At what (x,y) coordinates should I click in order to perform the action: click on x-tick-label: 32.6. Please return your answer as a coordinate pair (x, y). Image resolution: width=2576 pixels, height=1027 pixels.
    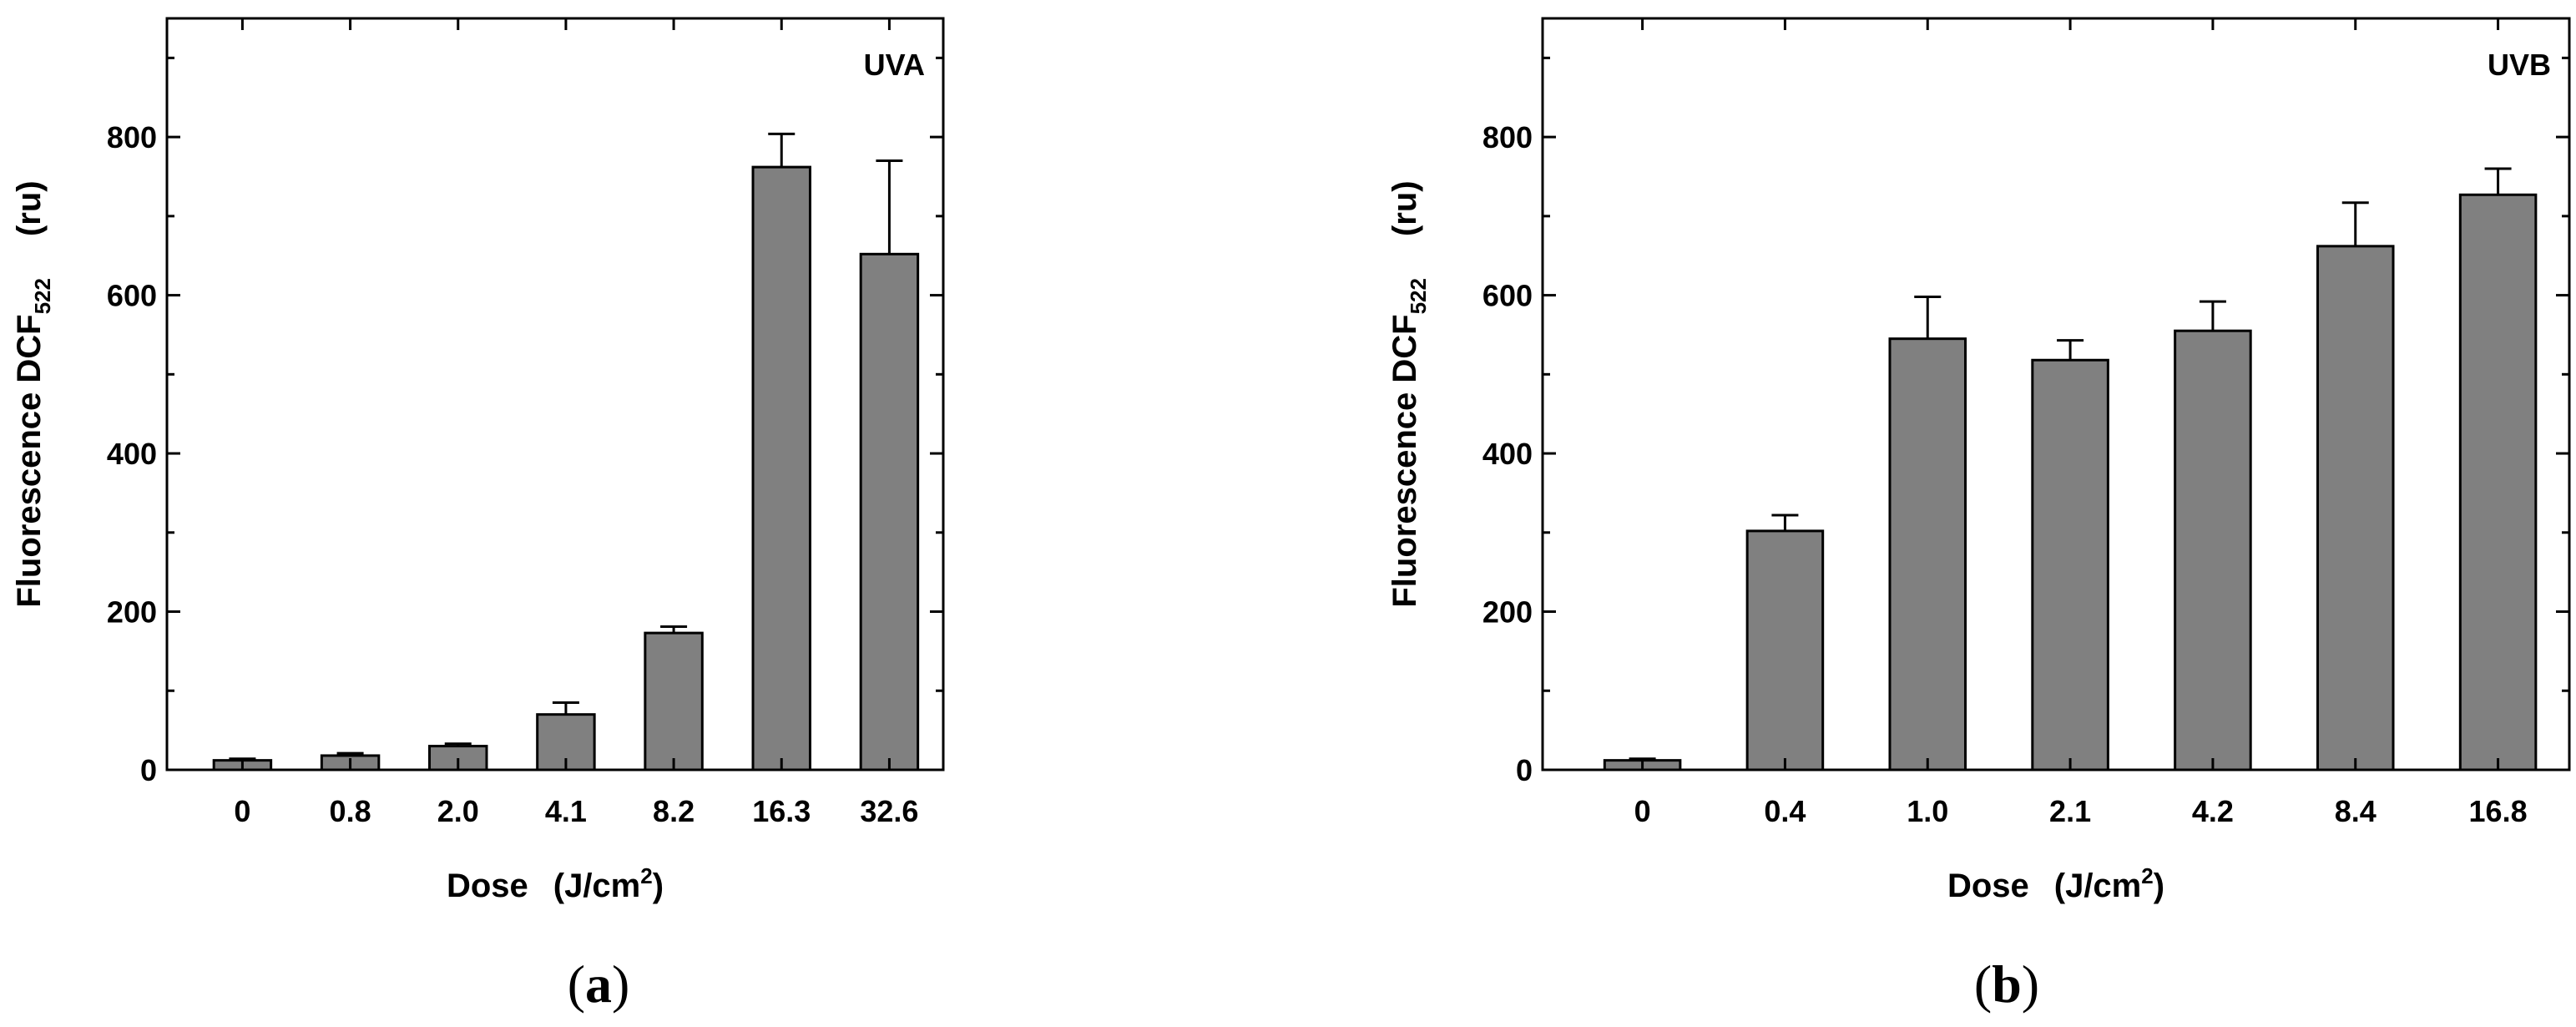
    Looking at the image, I should click on (889, 811).